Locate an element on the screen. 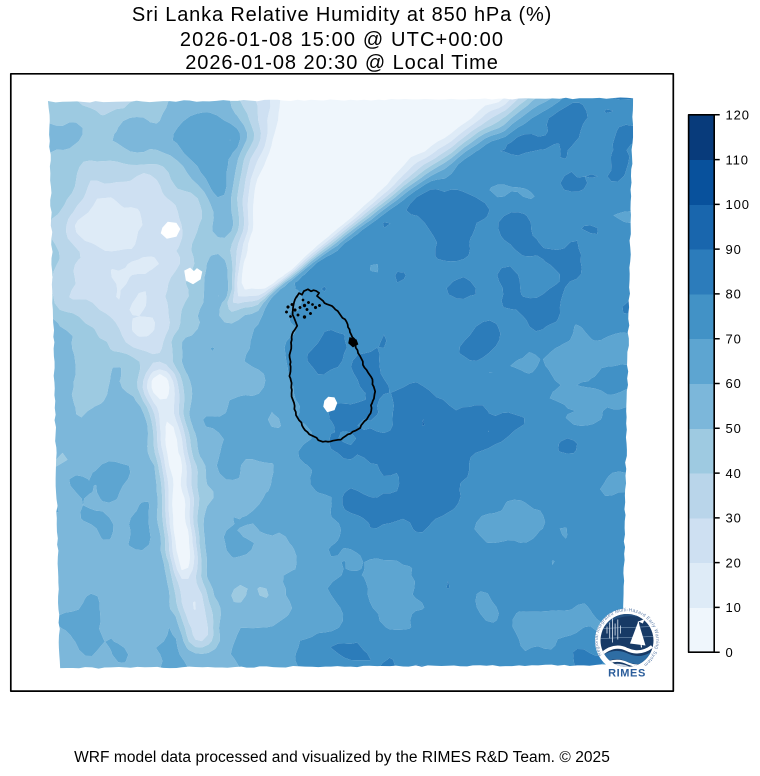 Image resolution: width=760 pixels, height=776 pixels. svg-text: 60 is located at coordinates (733, 383).